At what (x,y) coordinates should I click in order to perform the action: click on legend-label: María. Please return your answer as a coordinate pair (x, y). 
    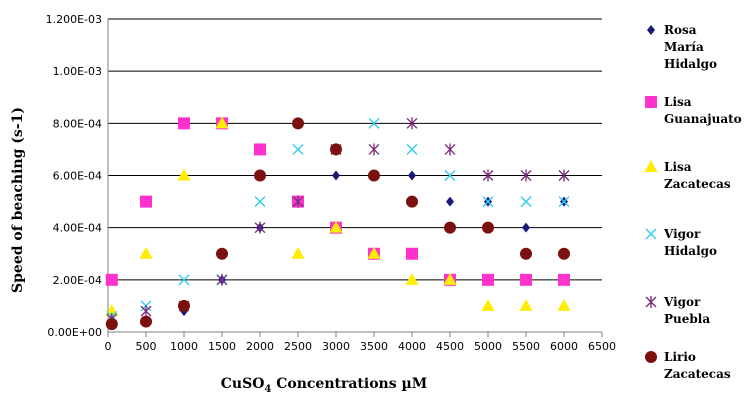
    Looking at the image, I should click on (684, 47).